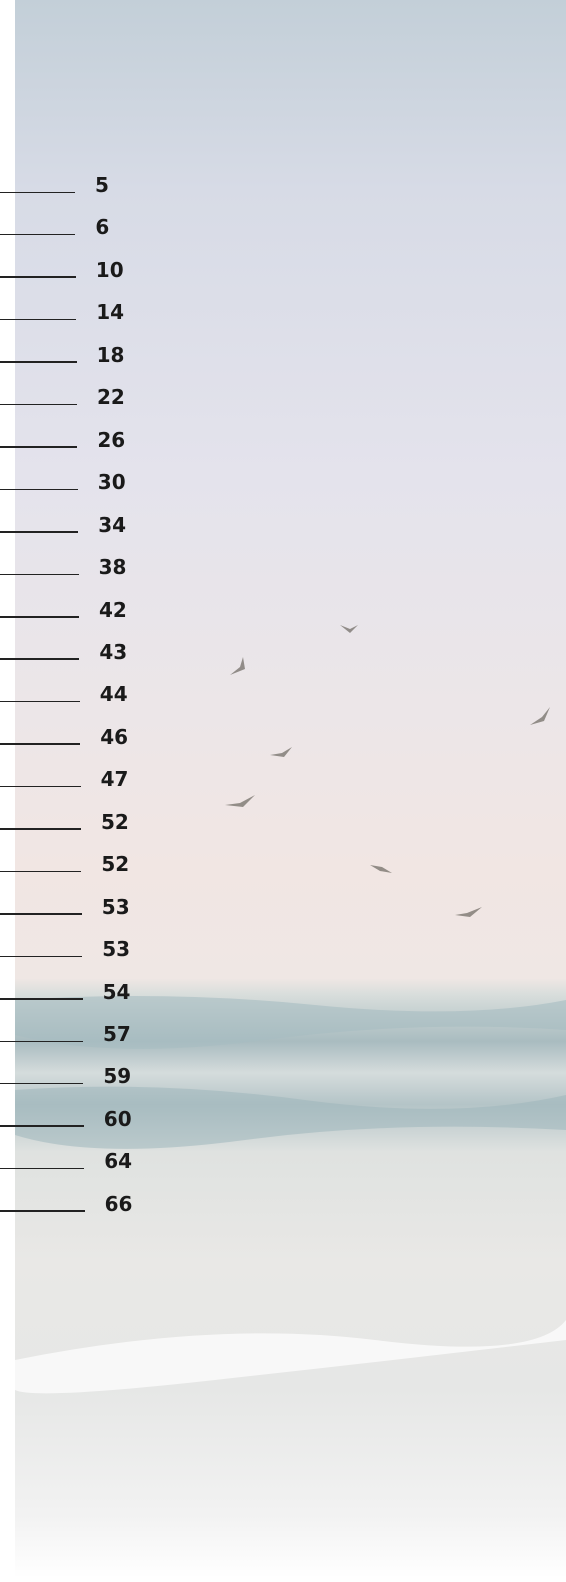 This screenshot has height=1582, width=566. Describe the element at coordinates (283, 610) in the screenshot. I see `toc-entry: 42` at that location.